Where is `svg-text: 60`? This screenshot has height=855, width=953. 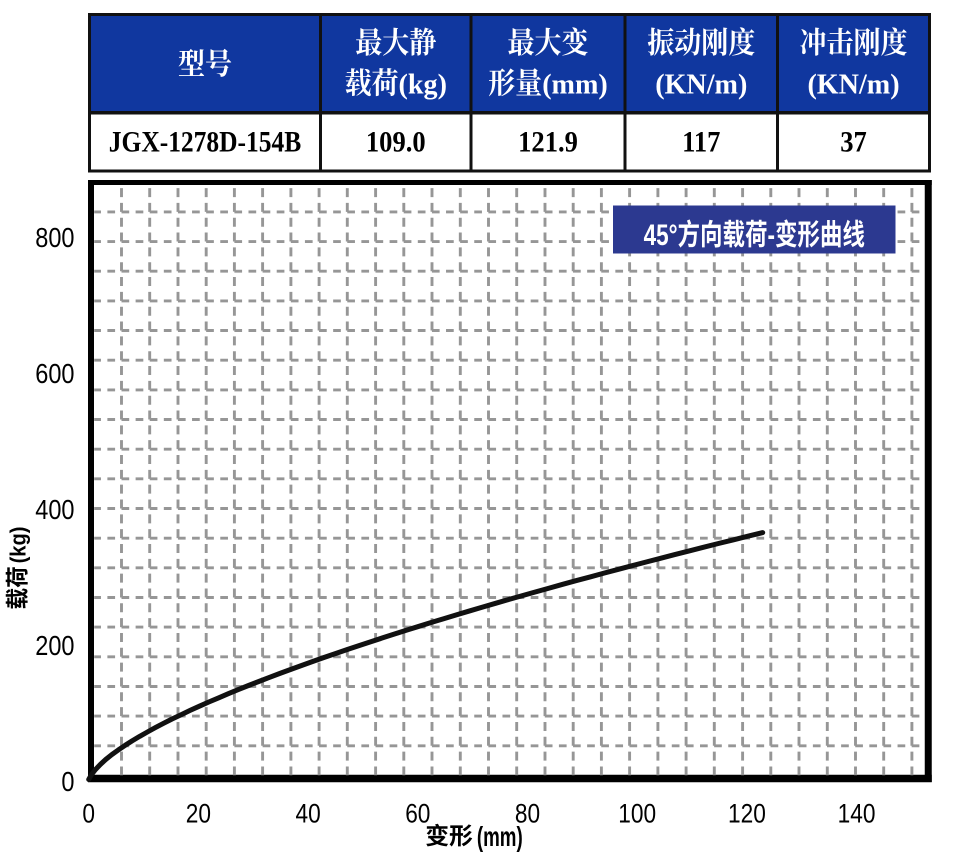
svg-text: 60 is located at coordinates (417, 813).